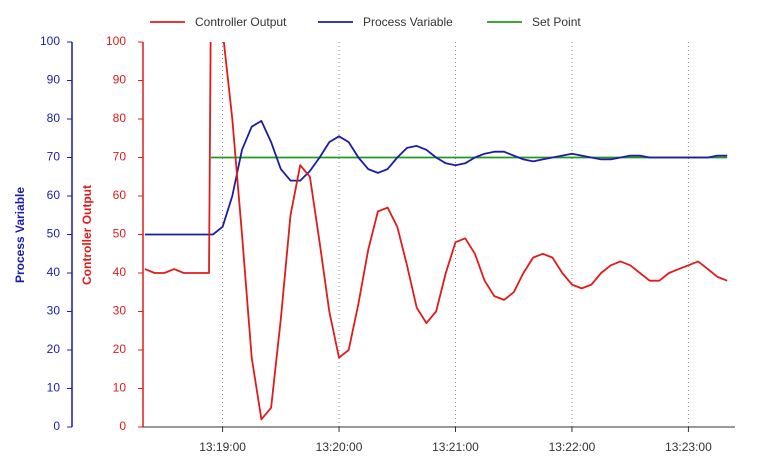  What do you see at coordinates (54, 195) in the screenshot?
I see `y-tick-label: 60` at bounding box center [54, 195].